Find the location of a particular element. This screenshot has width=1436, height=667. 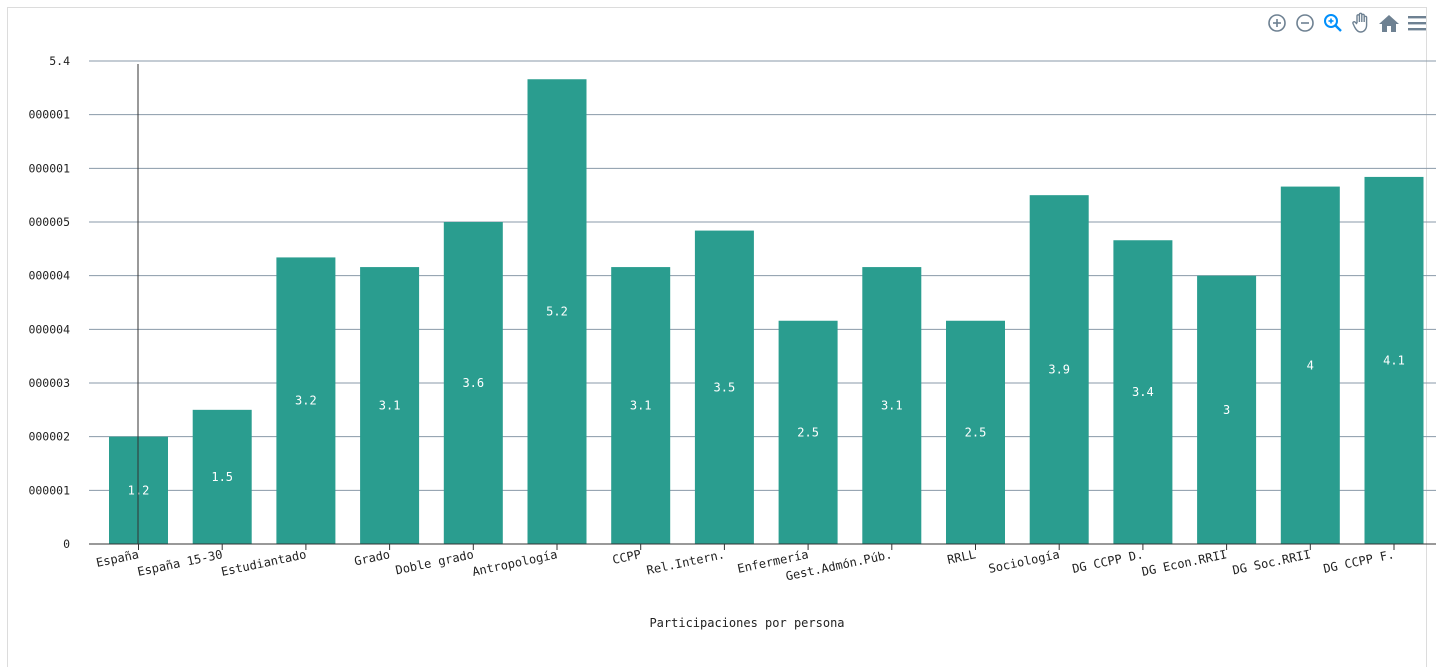

y-tick-label: 000005 is located at coordinates (49, 222).